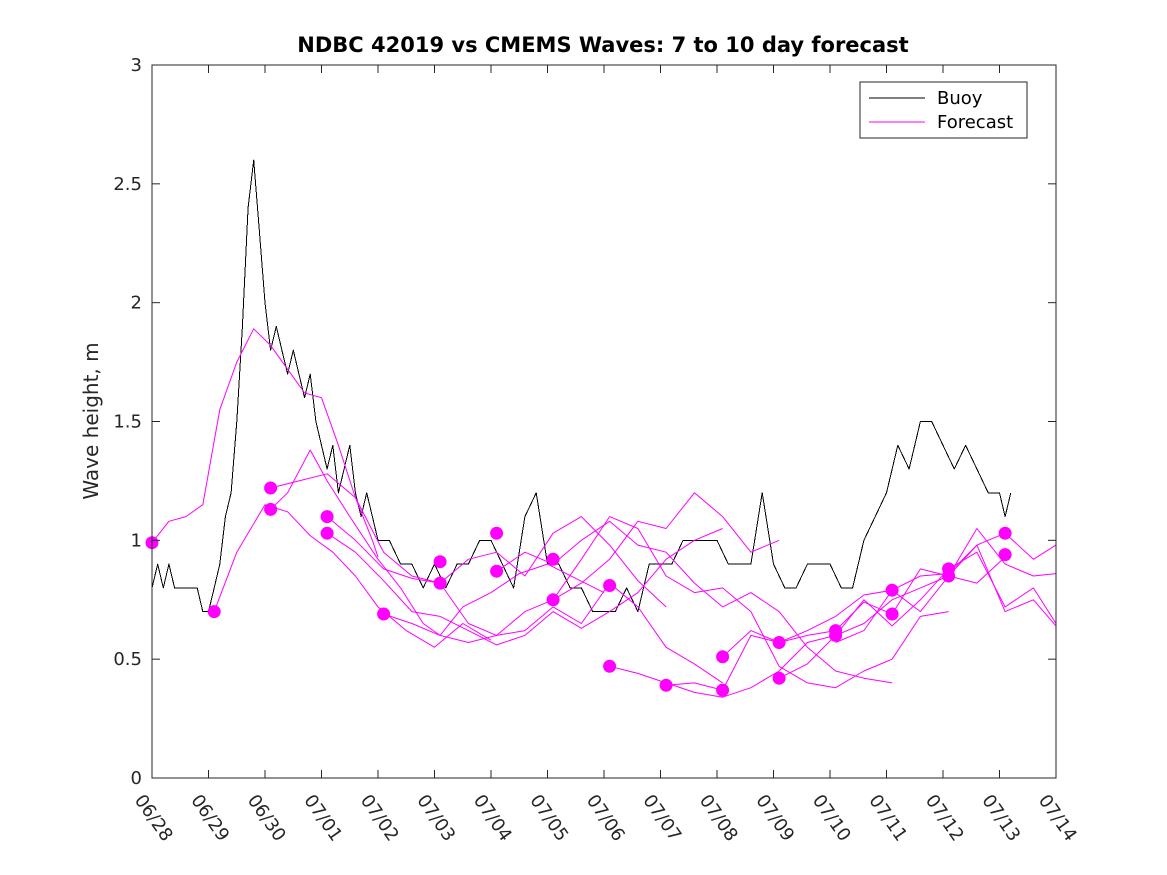 The image size is (1167, 875). Describe the element at coordinates (492, 818) in the screenshot. I see `x-tick-label: 07/04` at that location.